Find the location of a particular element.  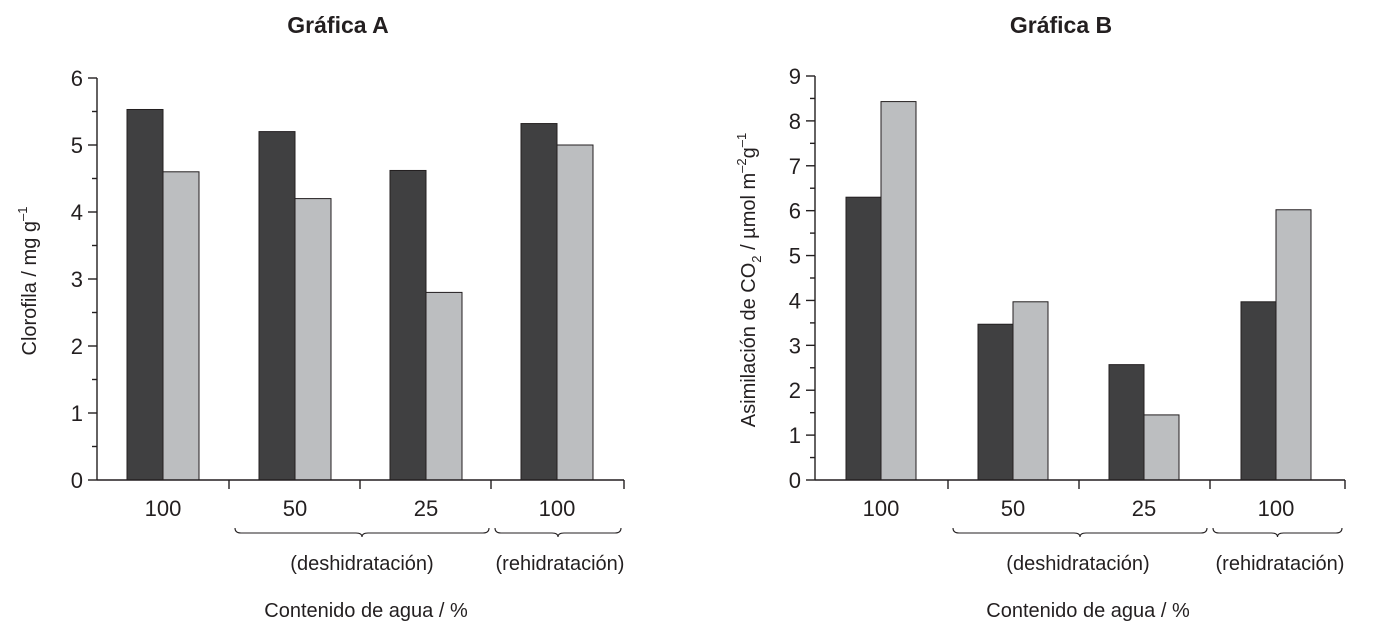

chart-b-ytick-label-8: 8 is located at coordinates (795, 121).